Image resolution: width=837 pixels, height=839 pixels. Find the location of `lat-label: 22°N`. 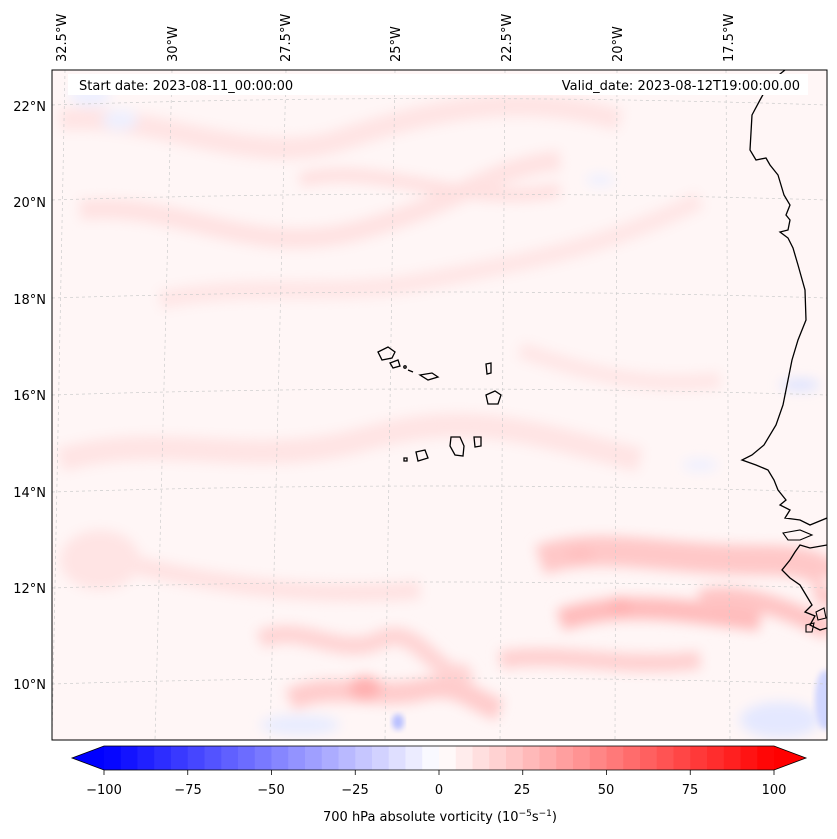

lat-label: 22°N is located at coordinates (29, 107).